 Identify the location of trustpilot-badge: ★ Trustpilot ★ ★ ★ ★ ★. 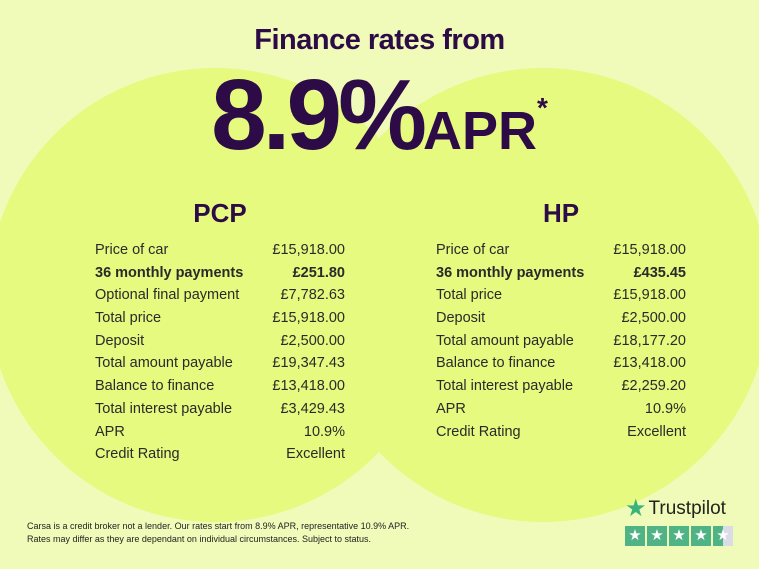
(679, 520).